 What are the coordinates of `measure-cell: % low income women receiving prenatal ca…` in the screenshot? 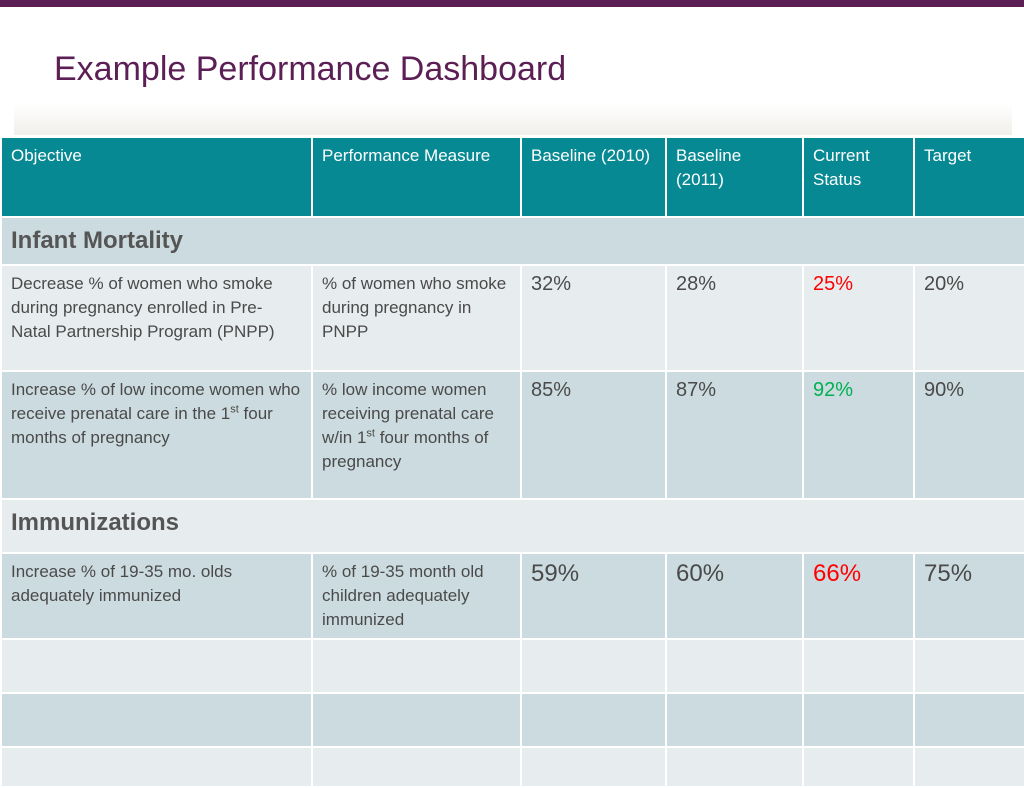 It's located at (416, 435).